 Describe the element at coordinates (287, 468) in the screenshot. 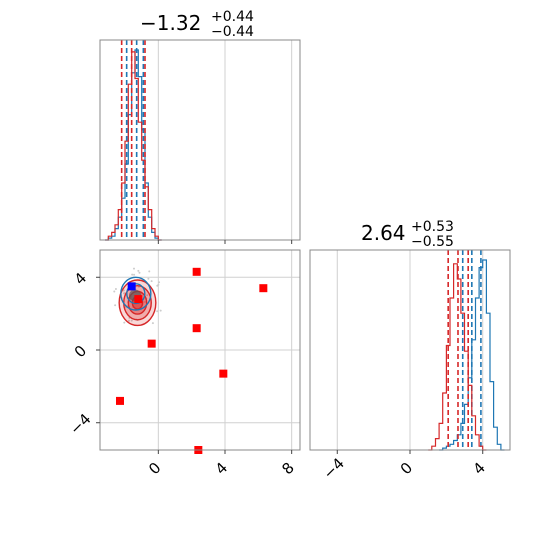

I see `joint-xtick-label: 8` at that location.